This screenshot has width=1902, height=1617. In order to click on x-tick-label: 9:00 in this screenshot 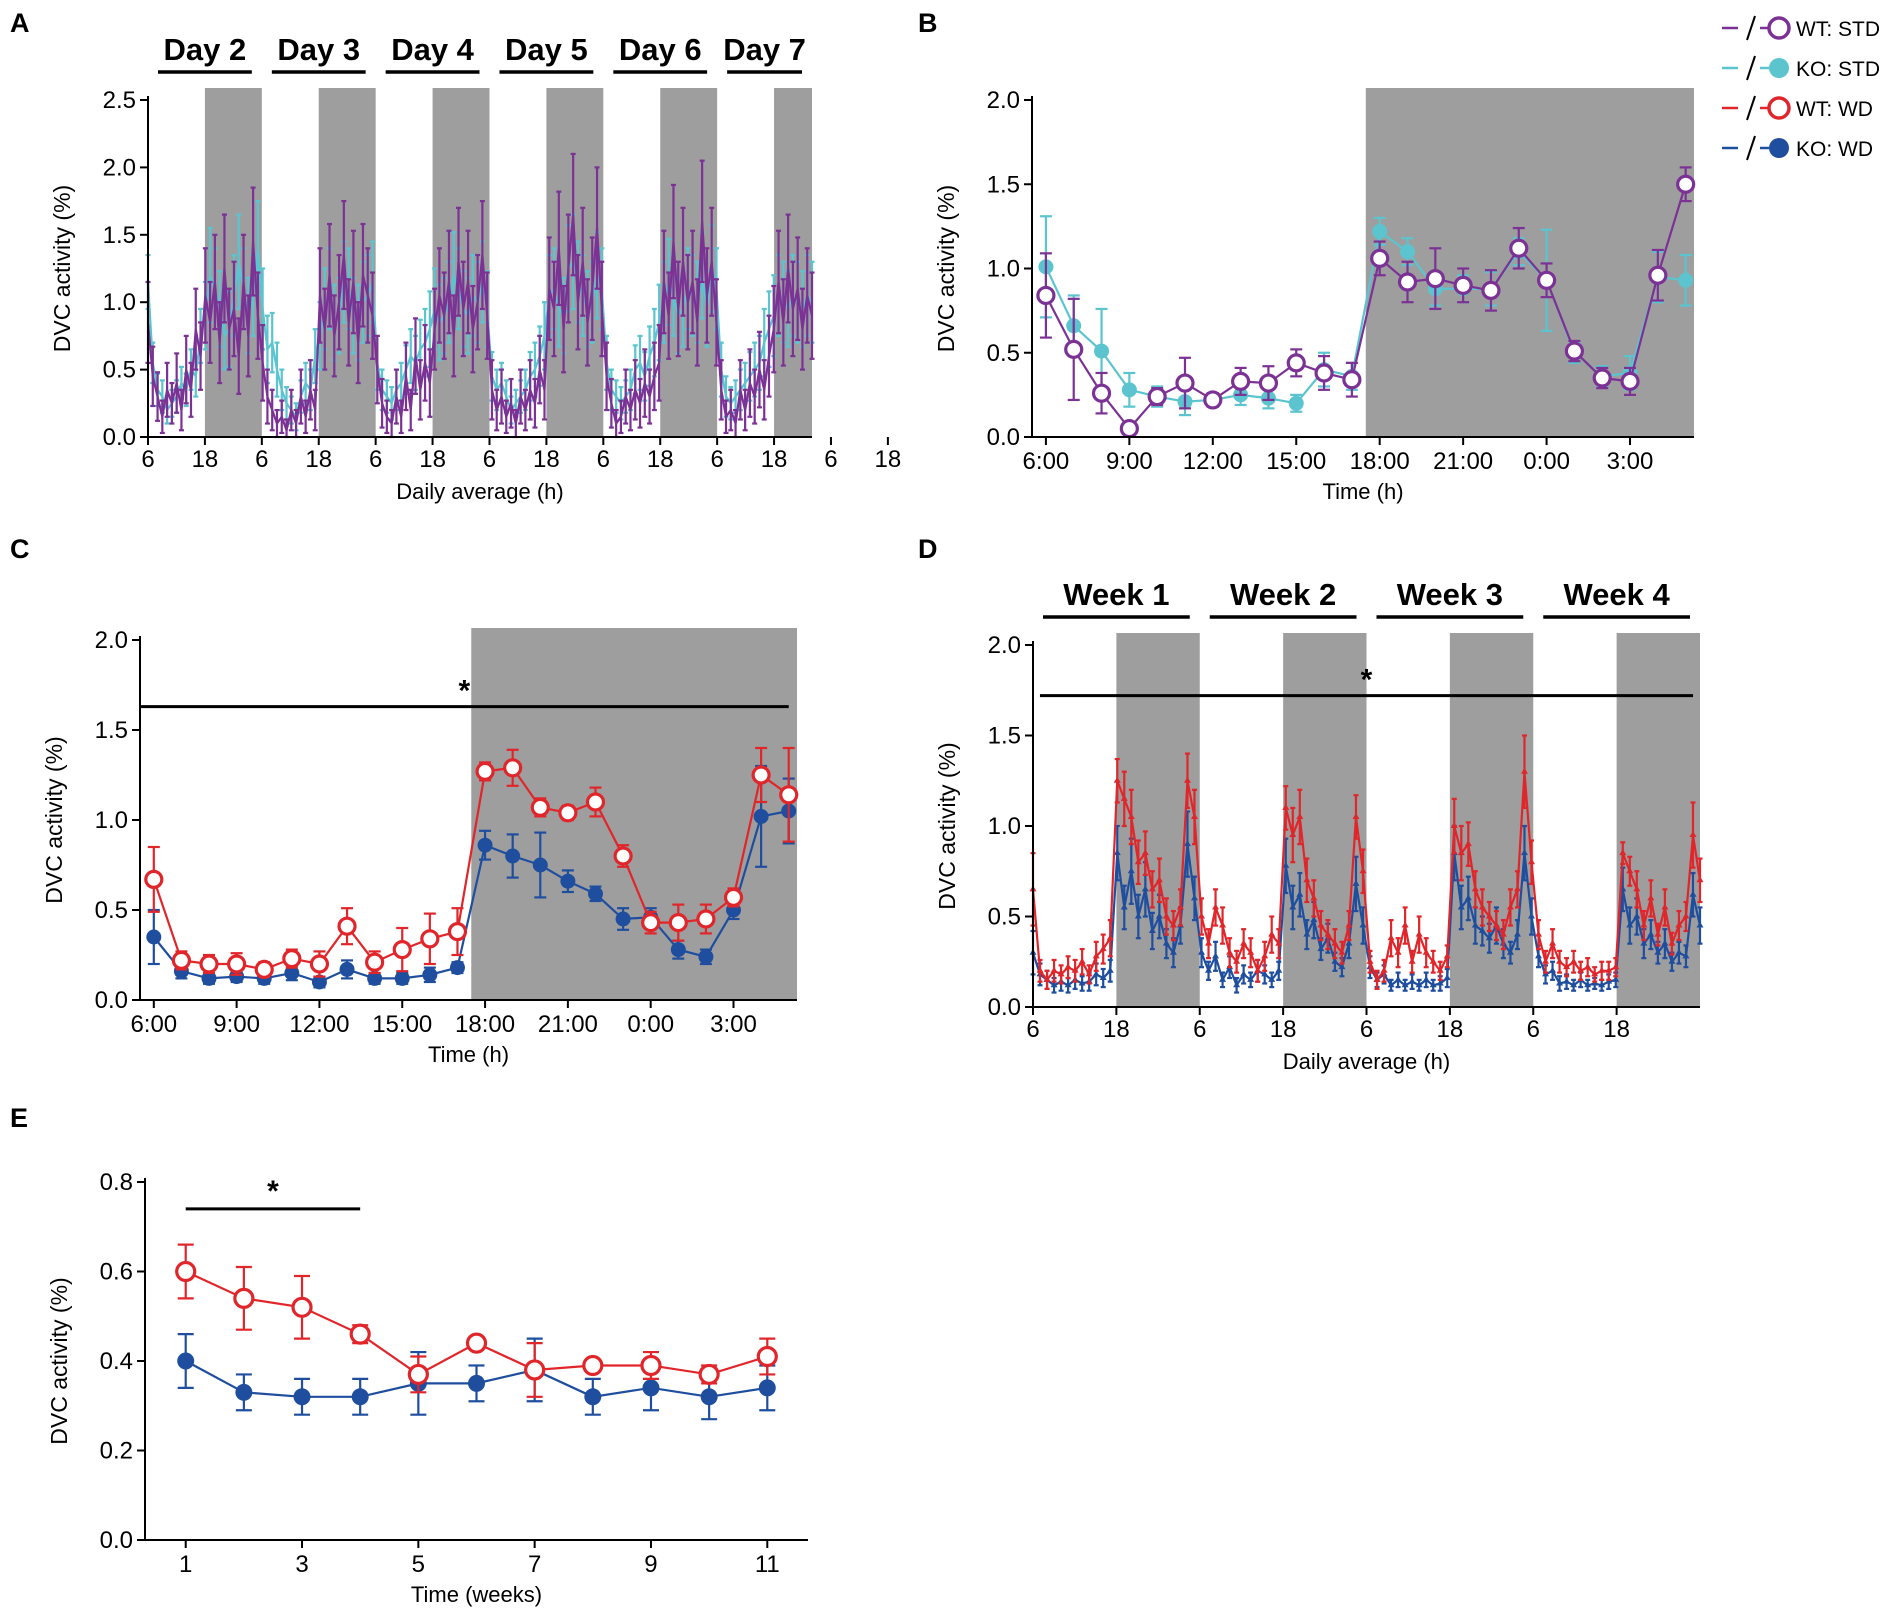, I will do `click(236, 1024)`.